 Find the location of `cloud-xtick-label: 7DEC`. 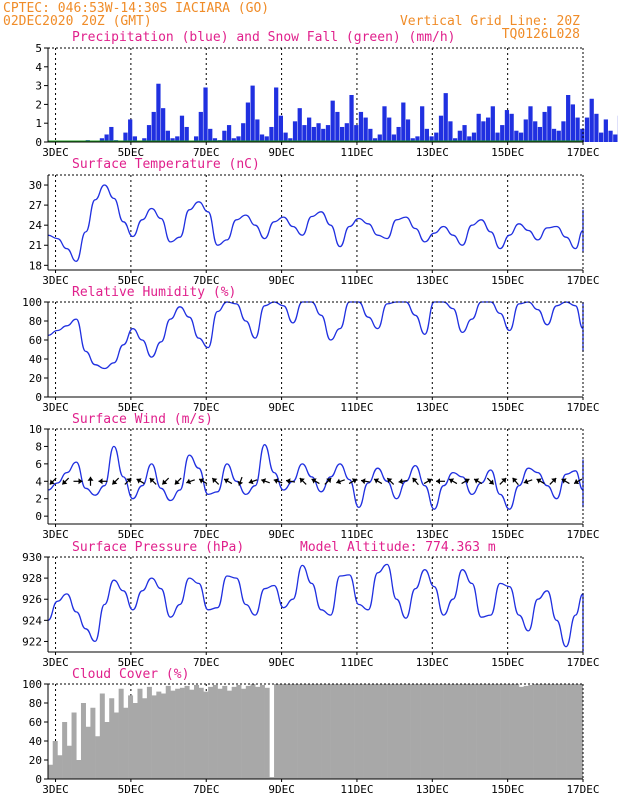

cloud-xtick-label: 7DEC is located at coordinates (206, 789).